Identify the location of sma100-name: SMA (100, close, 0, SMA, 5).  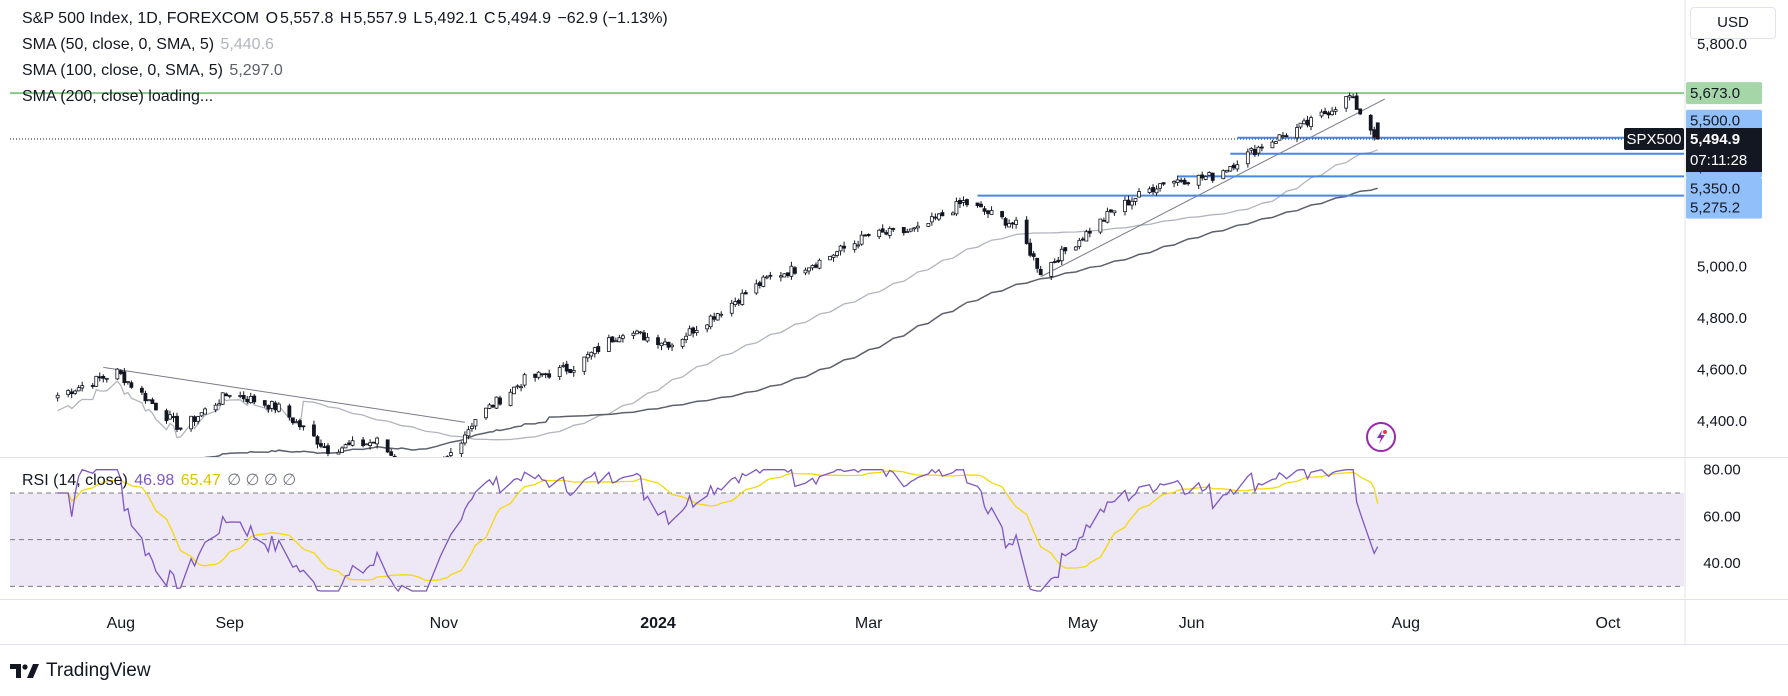
(122, 70).